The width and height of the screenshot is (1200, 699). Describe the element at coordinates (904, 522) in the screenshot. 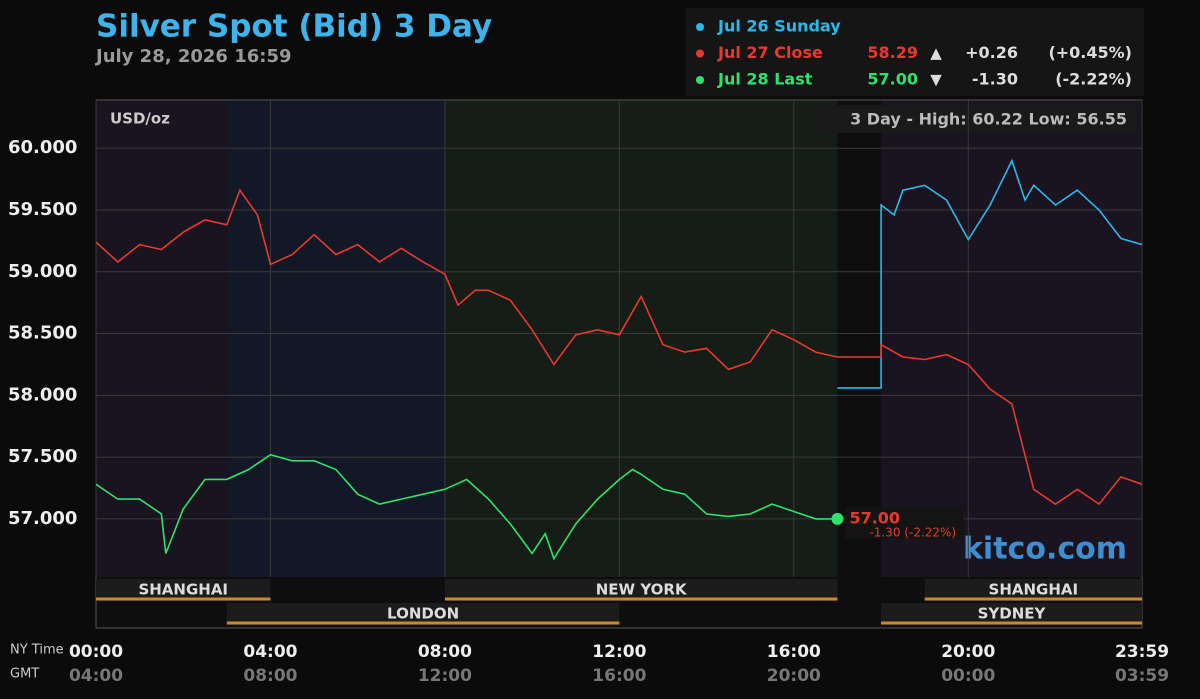

I see `last-box` at that location.